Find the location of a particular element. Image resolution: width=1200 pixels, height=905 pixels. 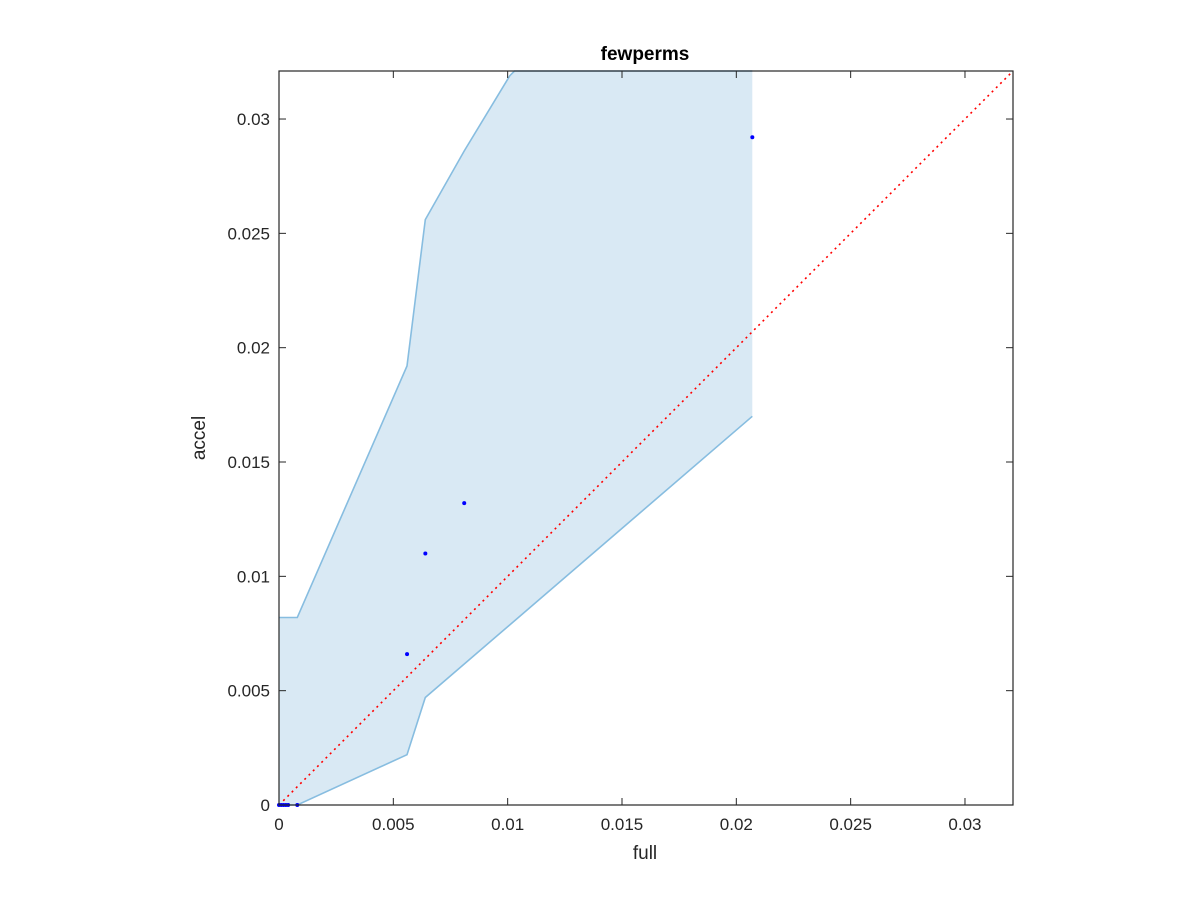

y-tick-label: 0.025 is located at coordinates (248, 233).